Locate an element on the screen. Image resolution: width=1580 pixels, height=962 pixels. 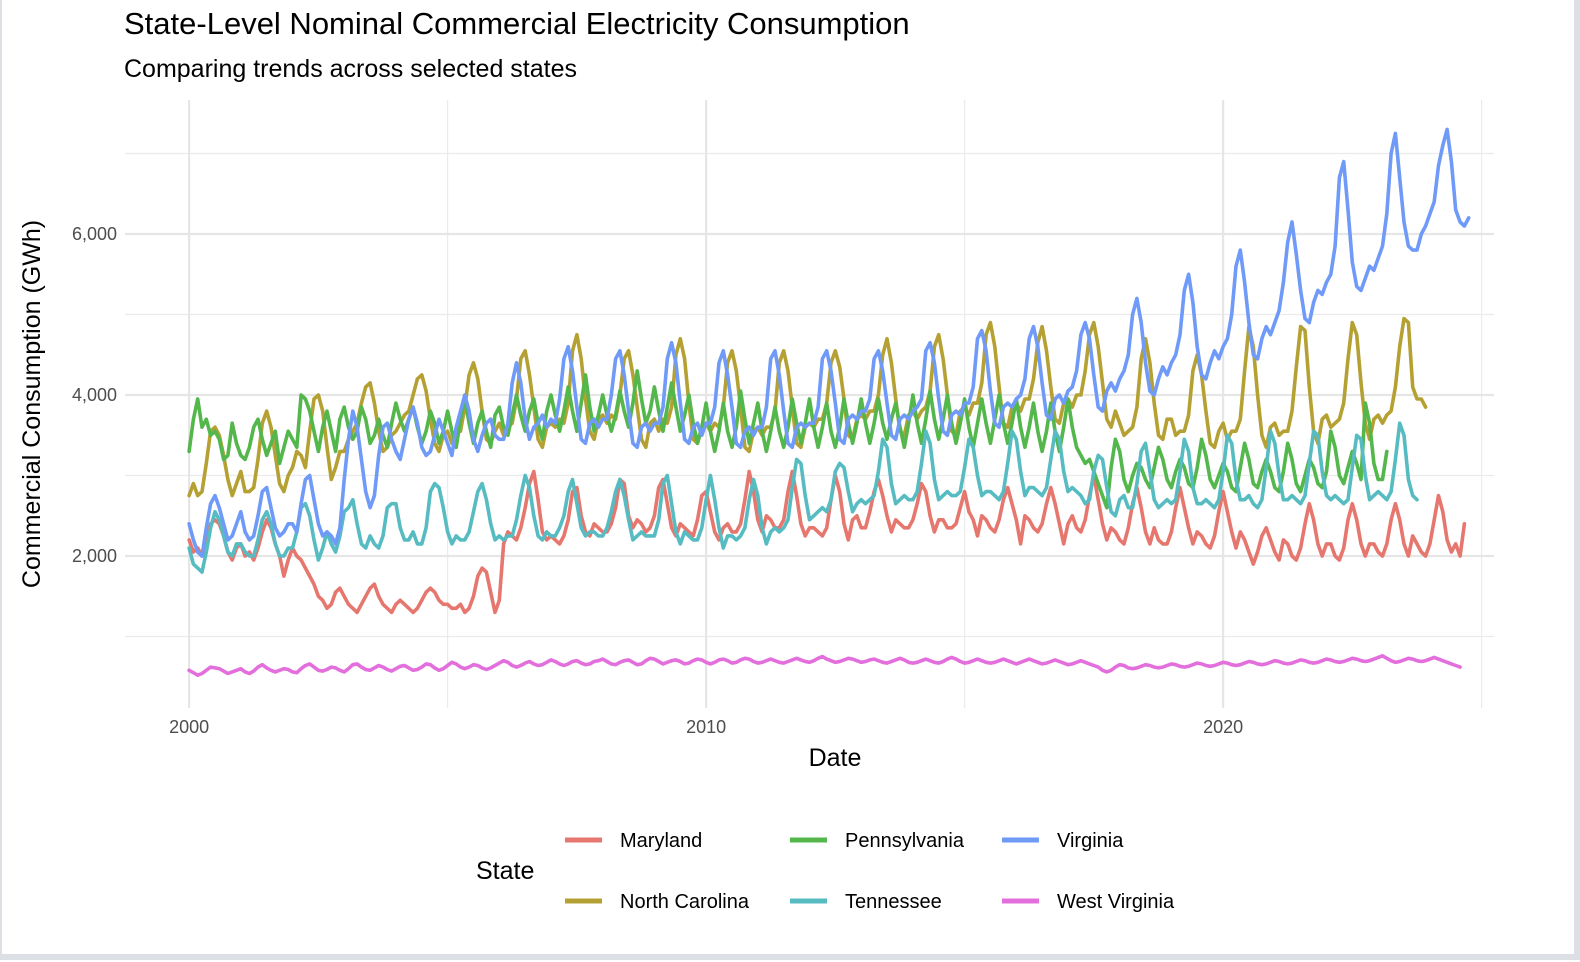
chart-subtitle: Comparing trends across selected states is located at coordinates (350, 69).